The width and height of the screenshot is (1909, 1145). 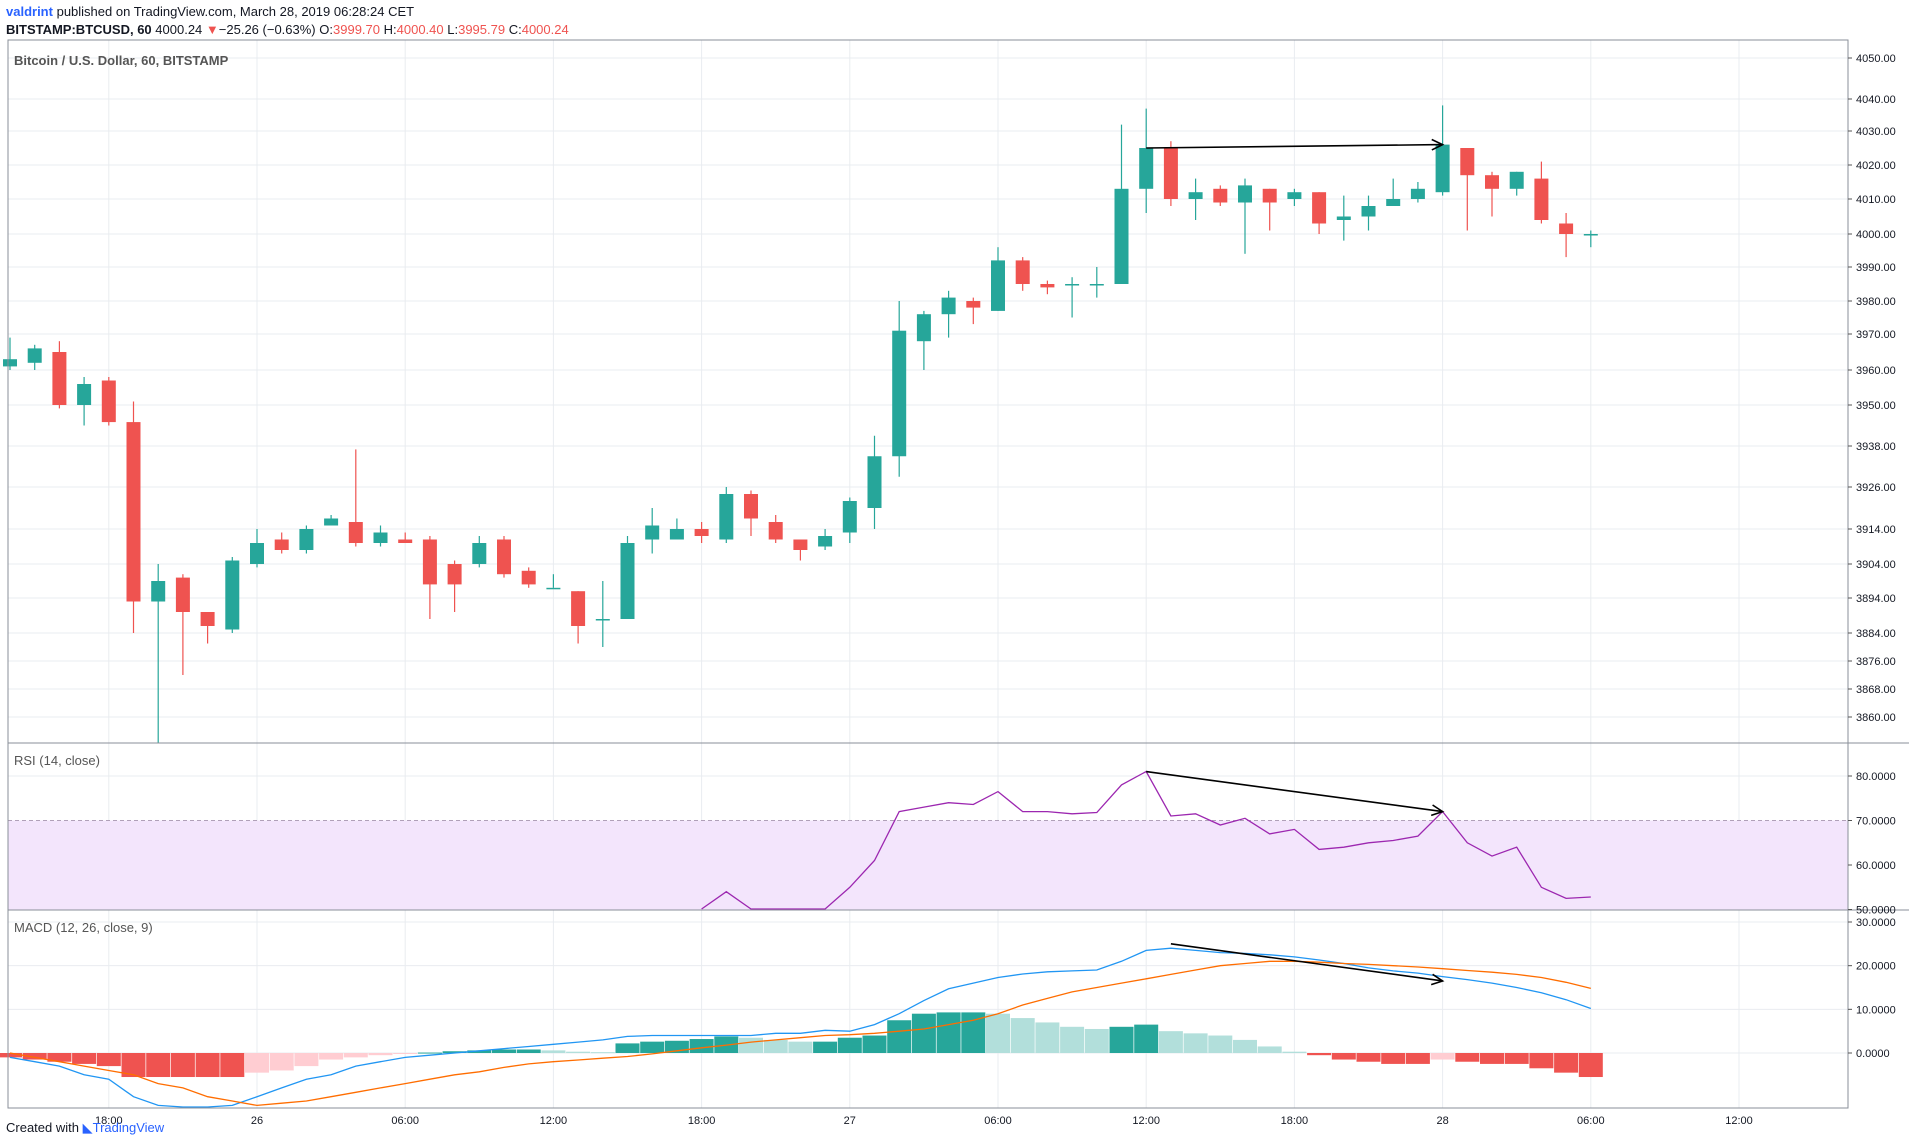 I want to click on price-tick-label: 3884.00, so click(x=1876, y=634).